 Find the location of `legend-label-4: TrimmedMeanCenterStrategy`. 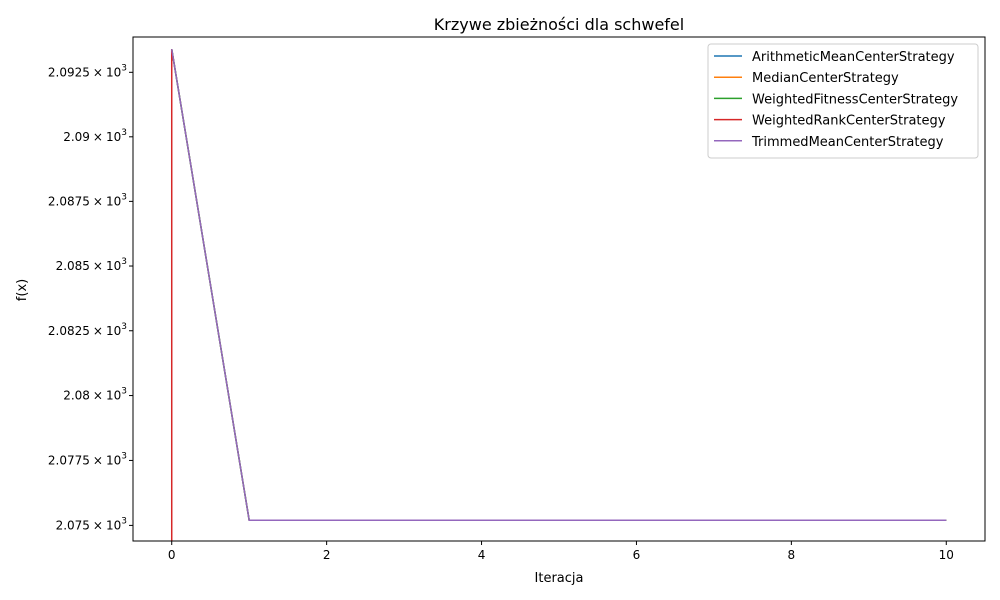

legend-label-4: TrimmedMeanCenterStrategy is located at coordinates (847, 142).